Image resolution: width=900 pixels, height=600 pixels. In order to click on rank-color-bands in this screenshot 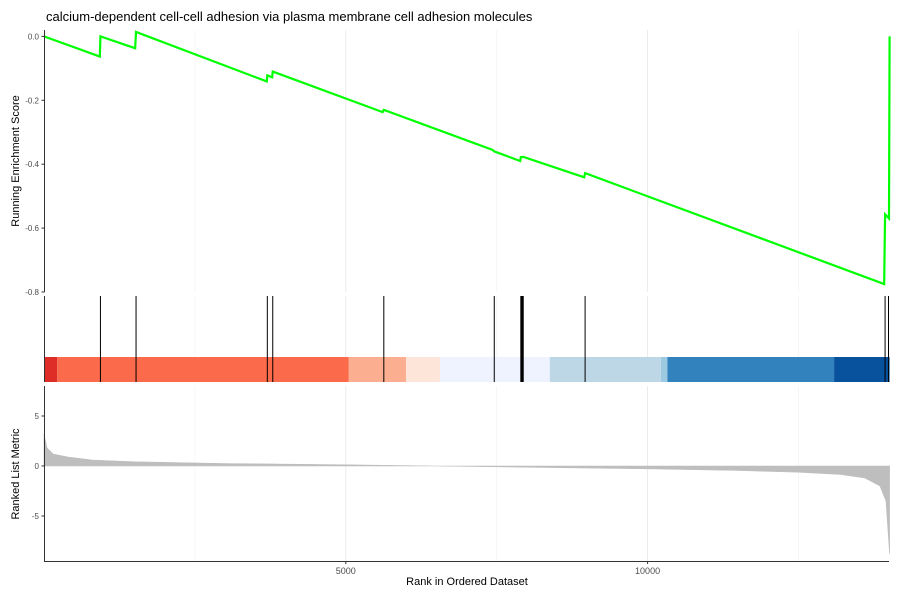, I will do `click(467, 369)`.